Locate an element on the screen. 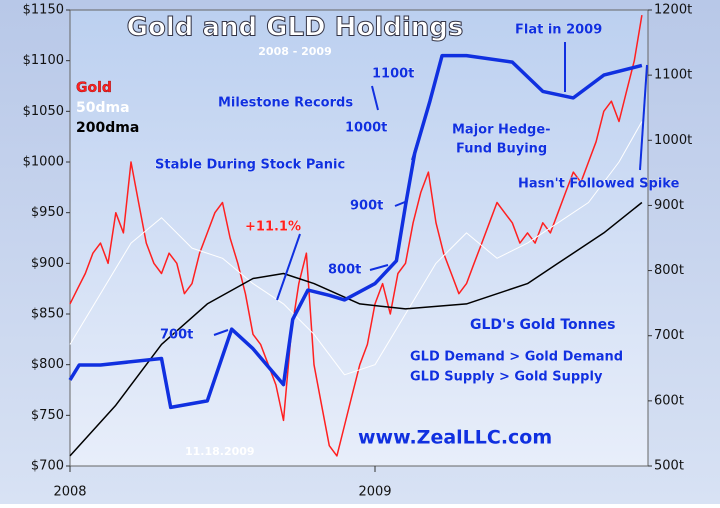 Image resolution: width=720 pixels, height=508 pixels. y-tick-label: $1150 is located at coordinates (43, 10).